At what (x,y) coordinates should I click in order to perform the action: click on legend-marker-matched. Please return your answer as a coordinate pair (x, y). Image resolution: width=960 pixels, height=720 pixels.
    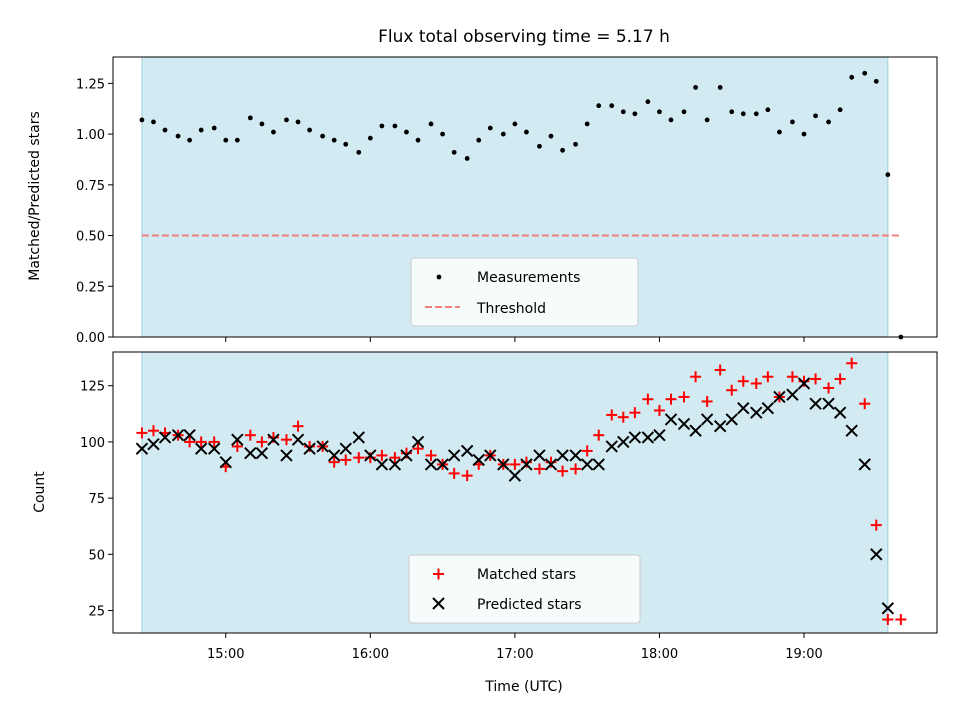
    Looking at the image, I should click on (438, 574).